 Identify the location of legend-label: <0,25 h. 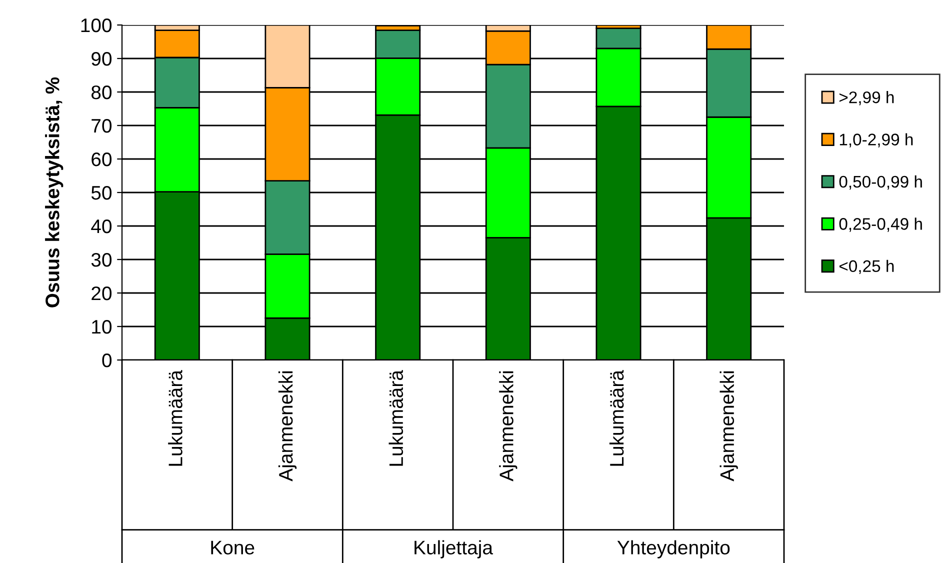
(866, 267).